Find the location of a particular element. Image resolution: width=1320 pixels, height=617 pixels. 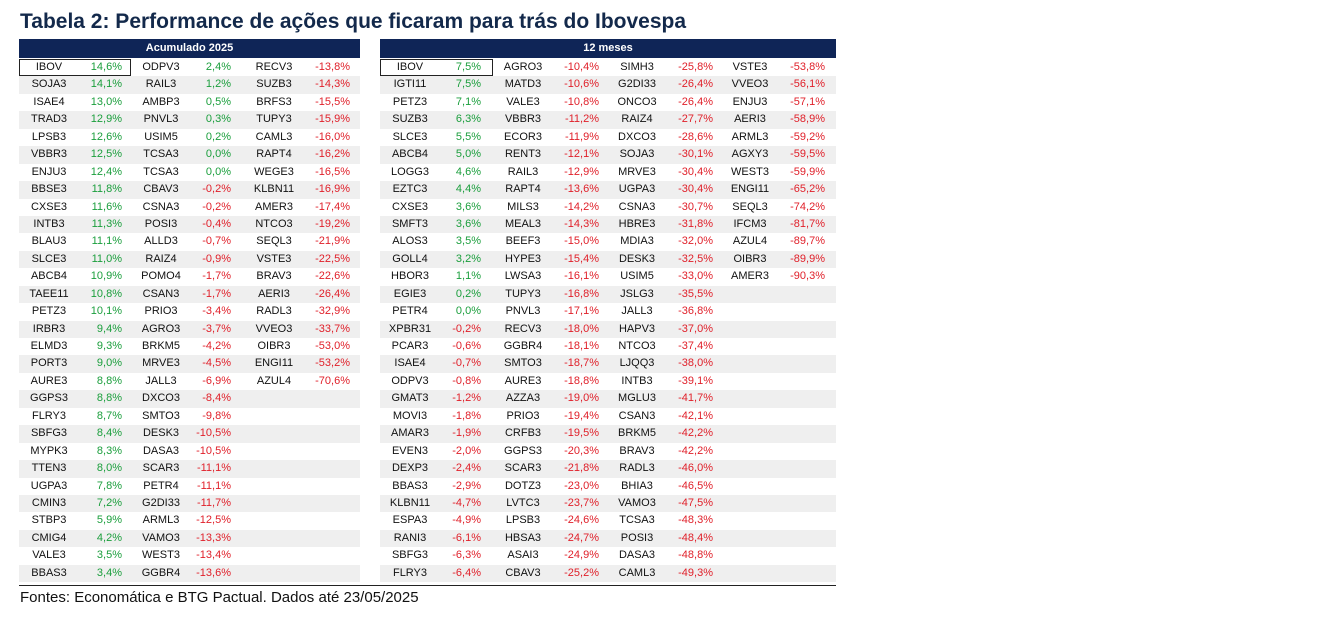

ticker-cell: UGPA3 is located at coordinates (49, 485).